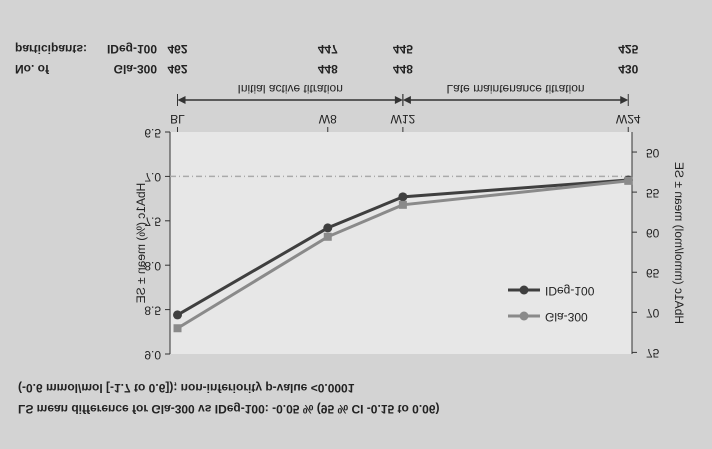 The width and height of the screenshot is (712, 449). Describe the element at coordinates (403, 119) in the screenshot. I see `x-tick-label: W12` at that location.